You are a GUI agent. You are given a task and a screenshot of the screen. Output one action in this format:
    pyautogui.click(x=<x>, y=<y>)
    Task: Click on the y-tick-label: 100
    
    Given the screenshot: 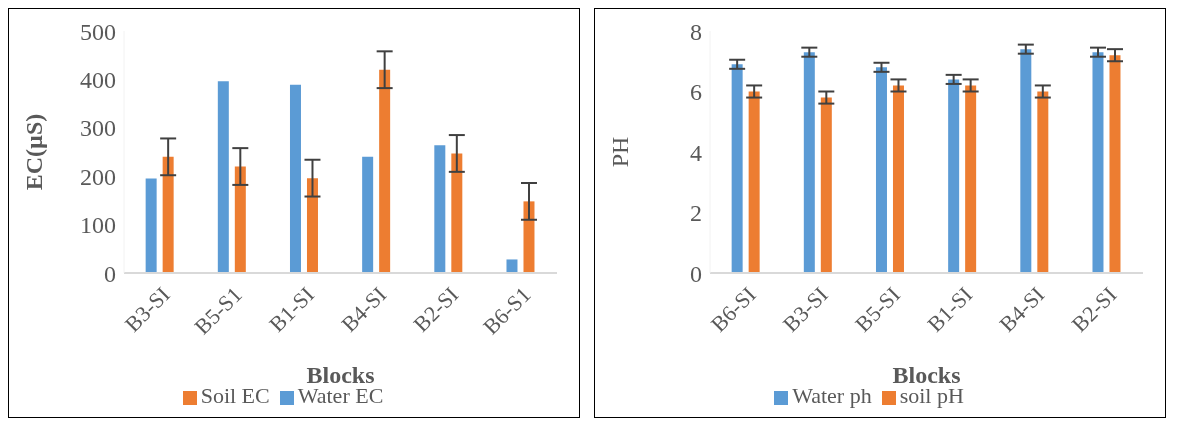 What is the action you would take?
    pyautogui.click(x=98, y=225)
    